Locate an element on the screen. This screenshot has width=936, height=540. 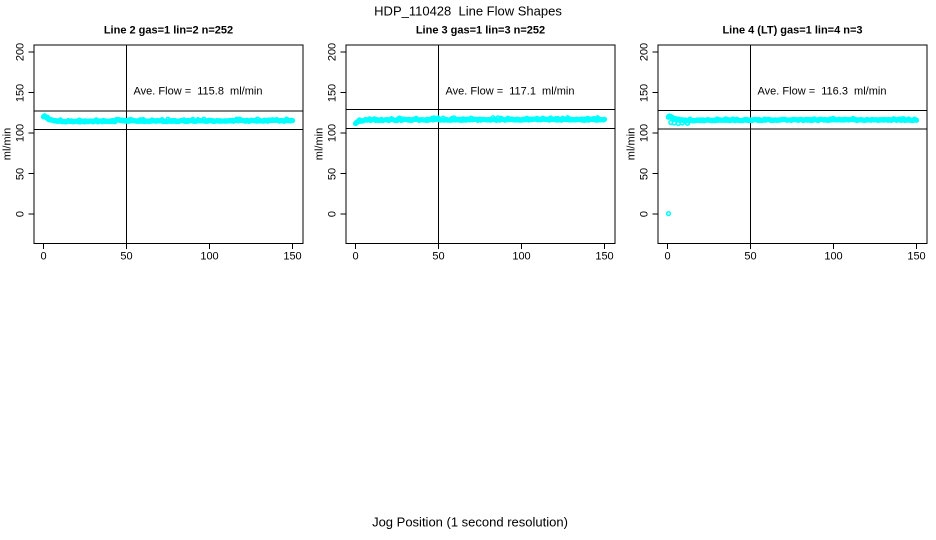
panel-title: Line 3 gas=1 lin=3 n=252 is located at coordinates (480, 30).